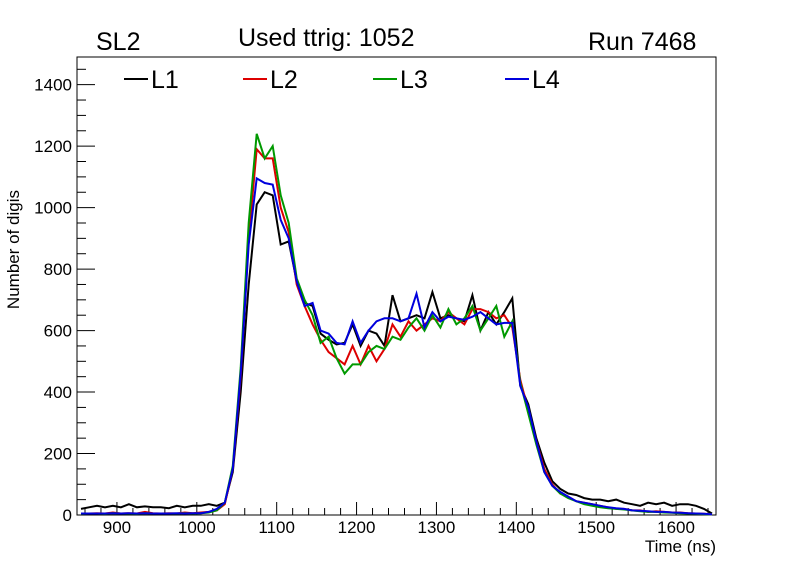  What do you see at coordinates (13, 249) in the screenshot?
I see `y-axis-label: Number of digis` at bounding box center [13, 249].